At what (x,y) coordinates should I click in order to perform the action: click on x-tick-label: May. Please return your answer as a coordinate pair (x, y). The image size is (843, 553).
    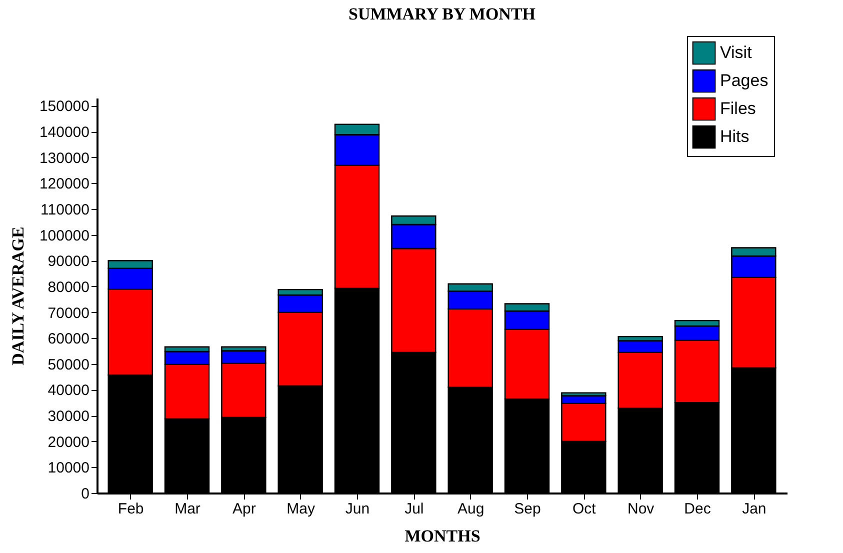
    Looking at the image, I should click on (301, 509).